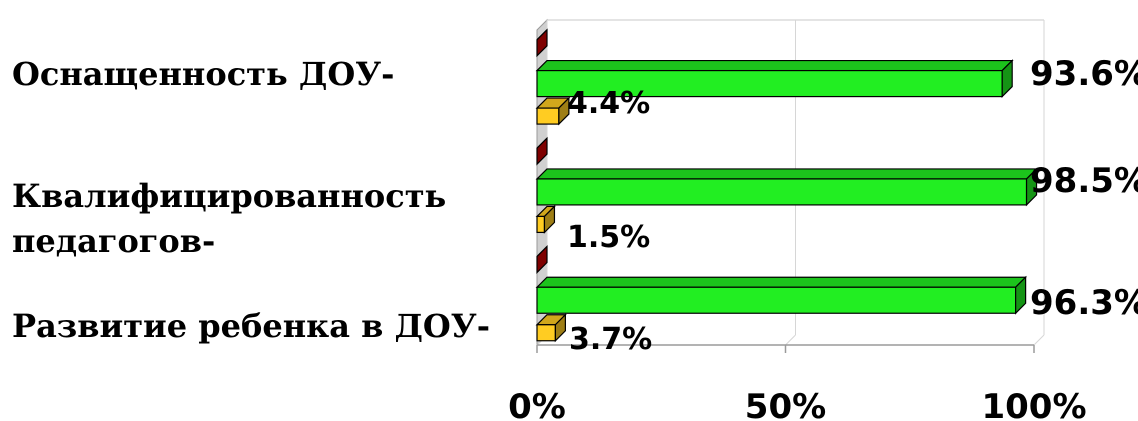  What do you see at coordinates (1084, 74) in the screenshot?
I see `data-label: 93.6%` at bounding box center [1084, 74].